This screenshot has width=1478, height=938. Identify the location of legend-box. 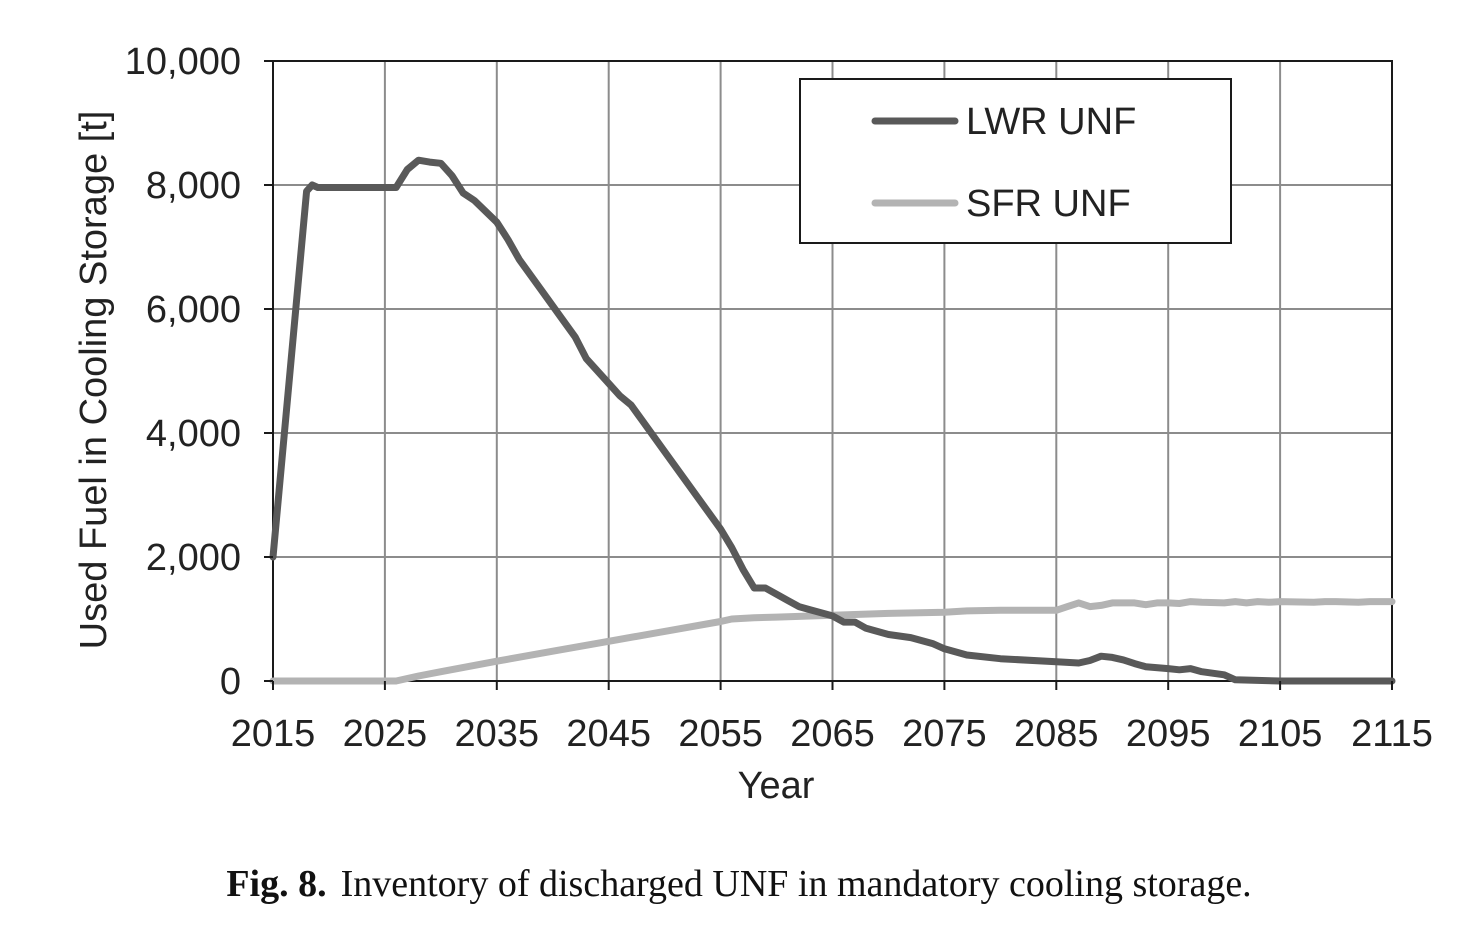
(1015, 161).